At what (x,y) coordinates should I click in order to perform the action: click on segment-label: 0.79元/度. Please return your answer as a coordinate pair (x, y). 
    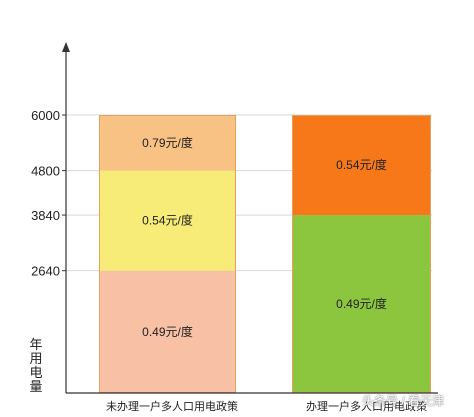
    Looking at the image, I should click on (167, 142).